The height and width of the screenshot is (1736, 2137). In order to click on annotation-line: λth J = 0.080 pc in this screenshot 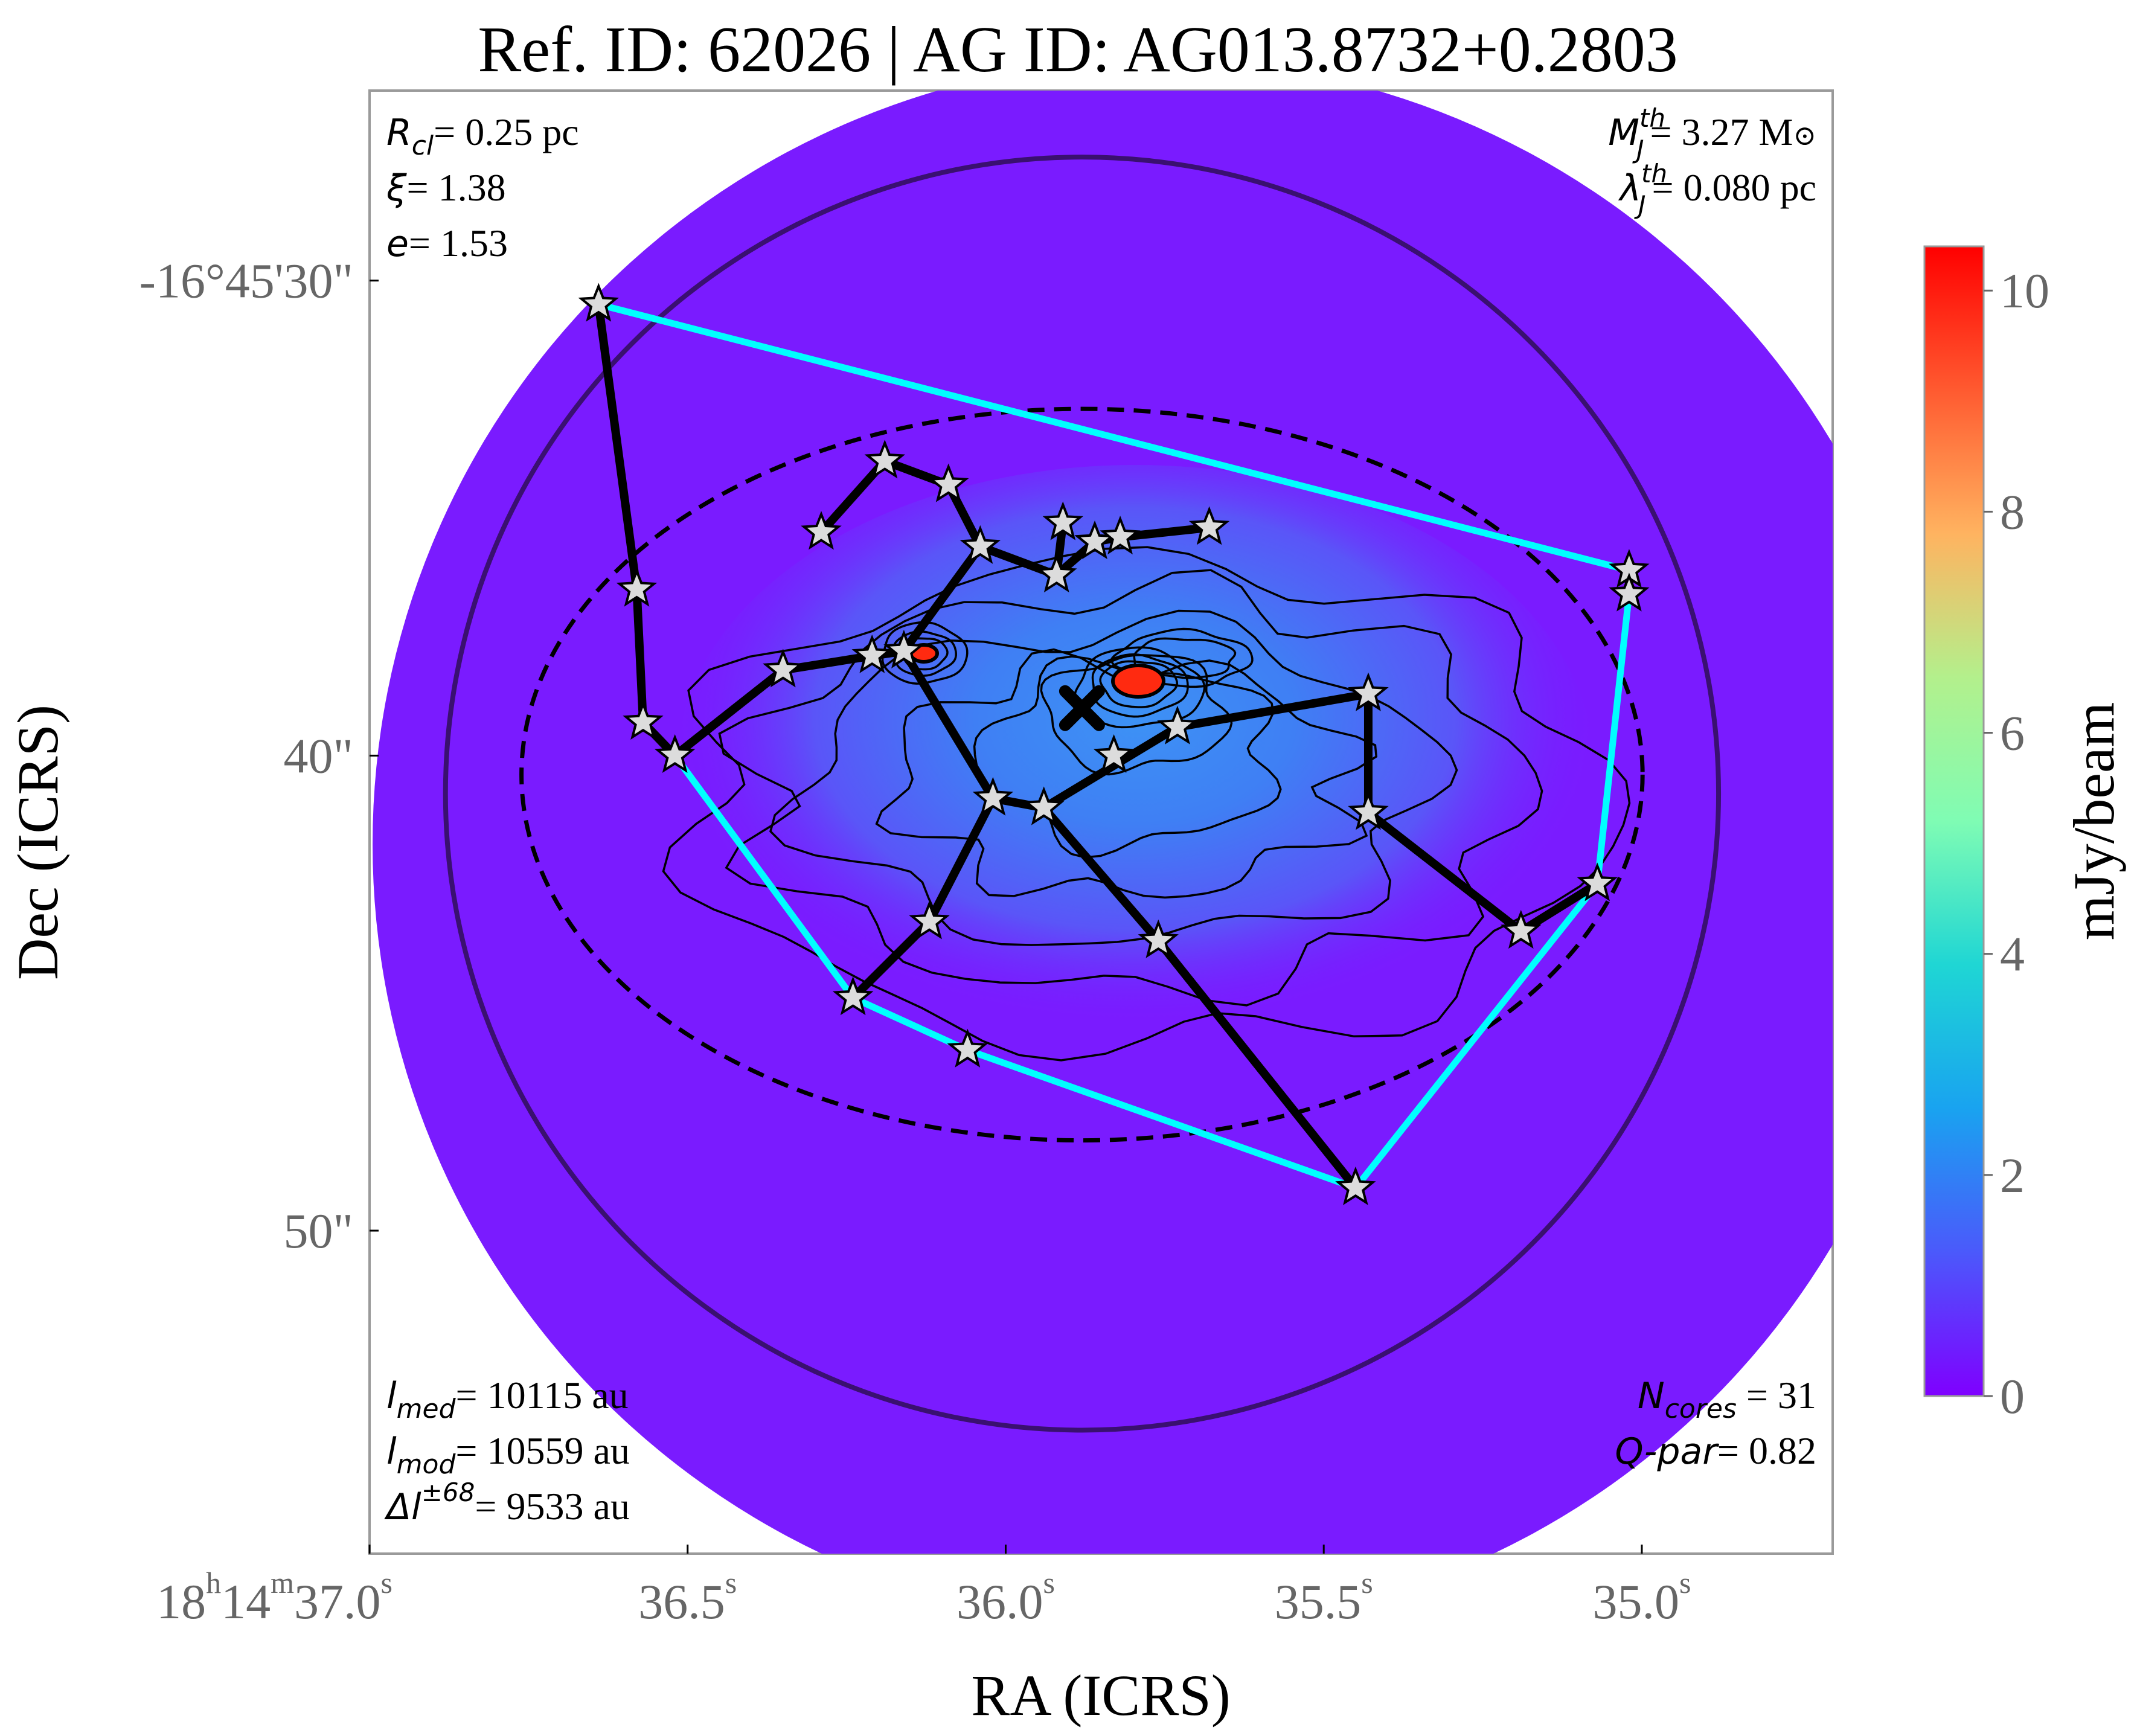, I will do `click(1717, 189)`.